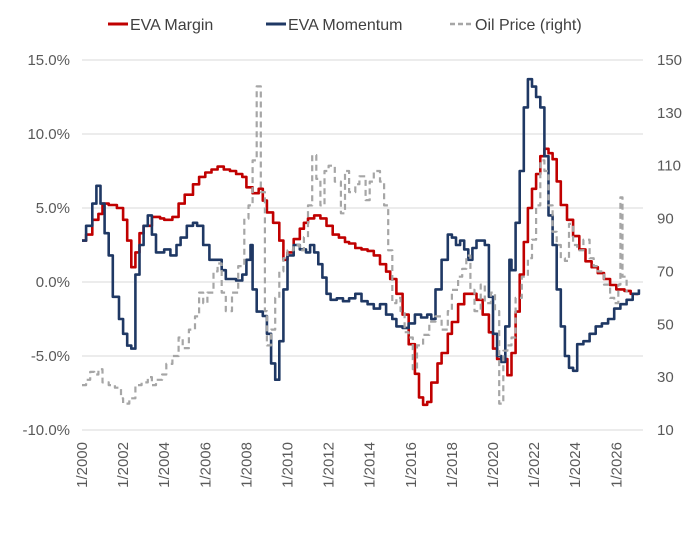  What do you see at coordinates (669, 166) in the screenshot?
I see `y-right-tick-label: 110` at bounding box center [669, 166].